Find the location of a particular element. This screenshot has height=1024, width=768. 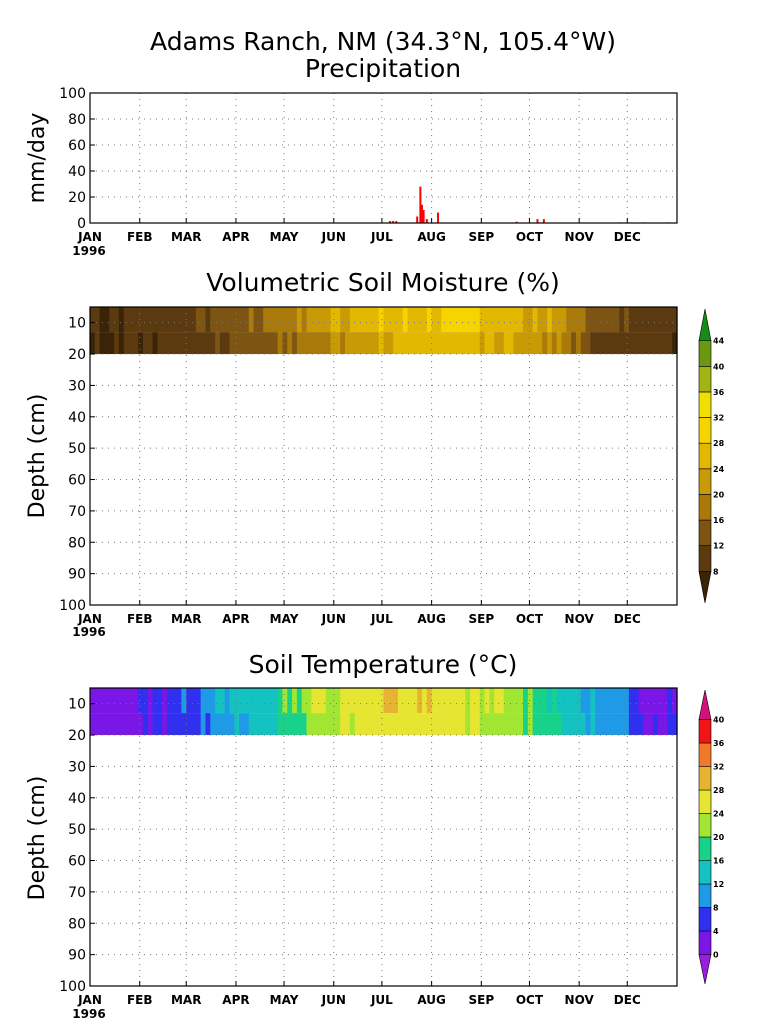

y-tick-label: 20 is located at coordinates (77, 355).